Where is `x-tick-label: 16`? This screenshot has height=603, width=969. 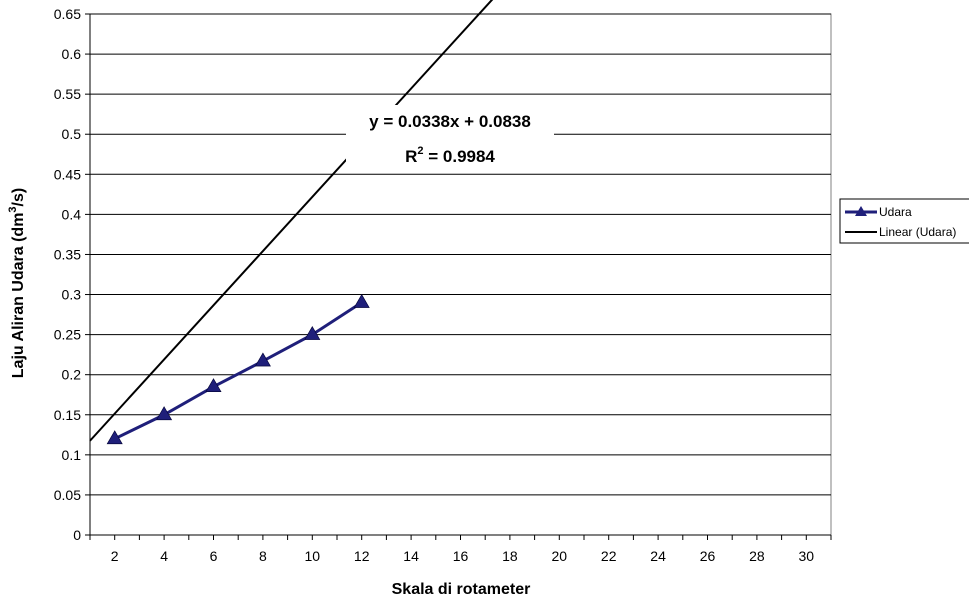
x-tick-label: 16 is located at coordinates (461, 556).